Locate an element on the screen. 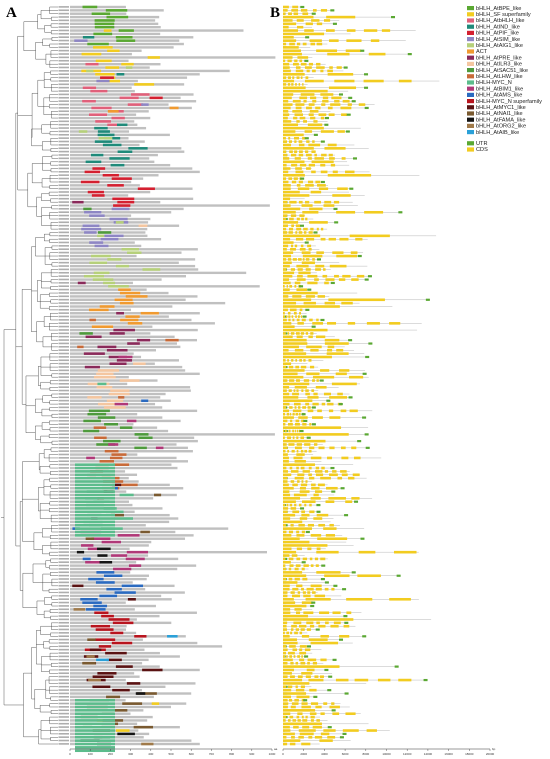  phylogenetic-tree is located at coordinates (29, 375).